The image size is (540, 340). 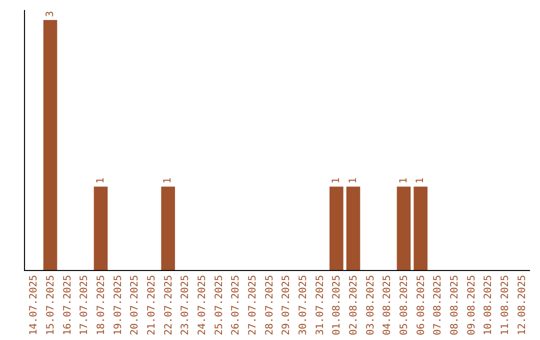 I want to click on x-tick-label: 10.08.2025, so click(x=488, y=305).